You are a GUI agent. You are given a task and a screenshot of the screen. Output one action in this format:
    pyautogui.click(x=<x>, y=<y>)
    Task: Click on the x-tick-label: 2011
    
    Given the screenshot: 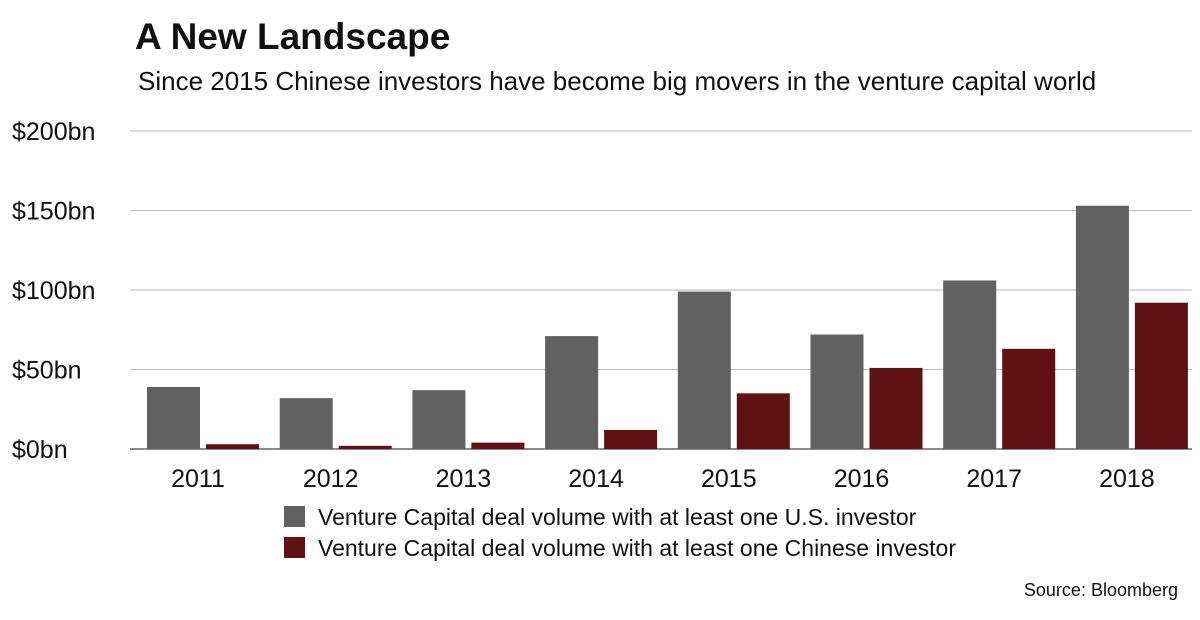 What is the action you would take?
    pyautogui.click(x=198, y=479)
    